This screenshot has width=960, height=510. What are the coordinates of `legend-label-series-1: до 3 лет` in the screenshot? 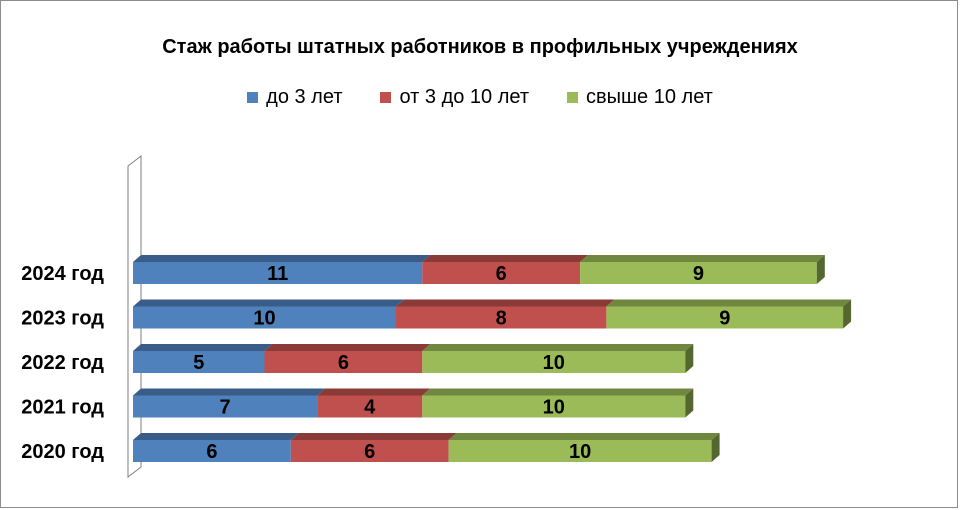 It's located at (304, 97).